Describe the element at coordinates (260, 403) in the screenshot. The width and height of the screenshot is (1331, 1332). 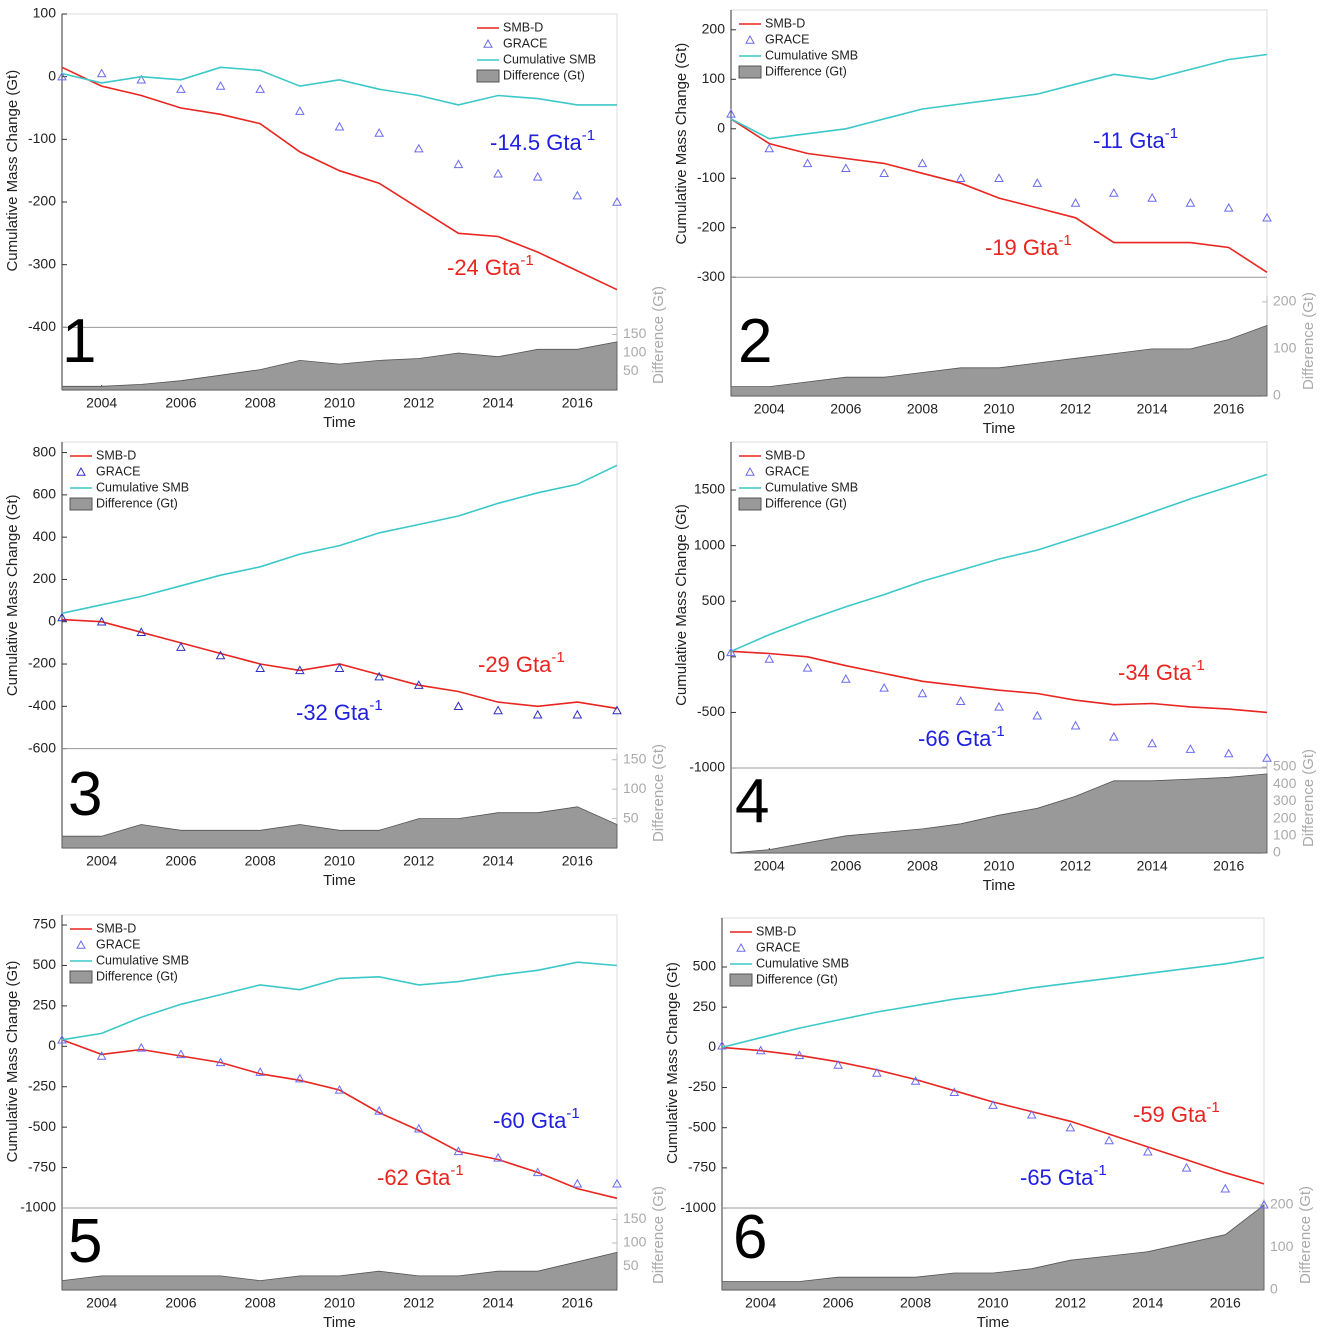
I see `x-tick-label: 2008` at that location.